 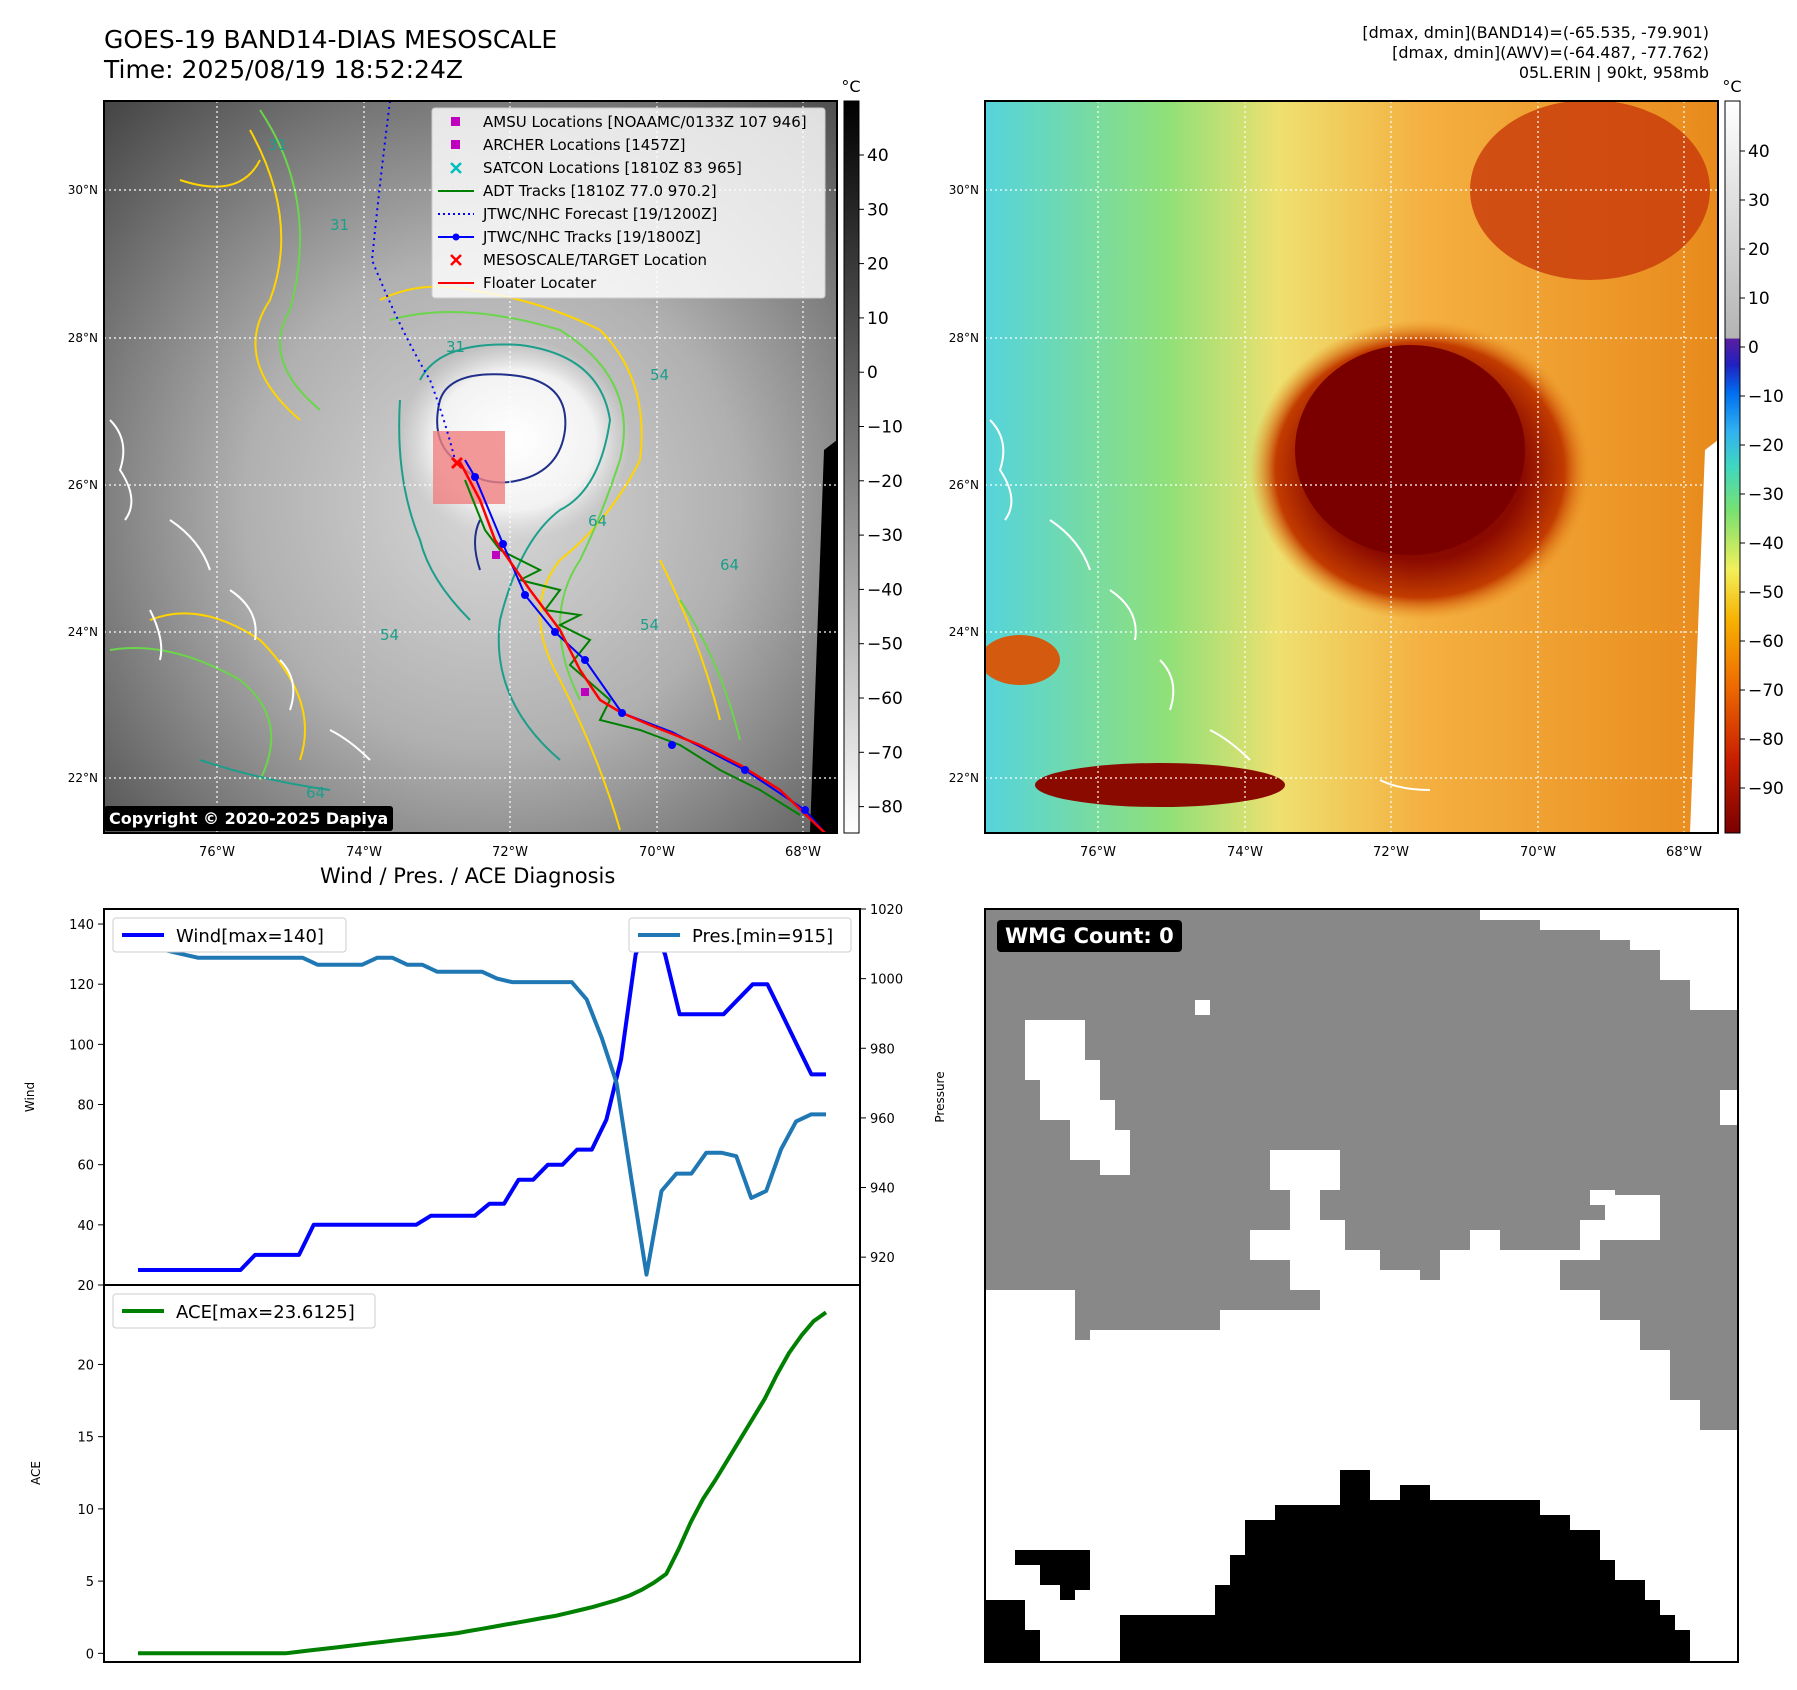 What do you see at coordinates (1535, 32) in the screenshot?
I see `meta-line1: [dmax, dmin](BAND14)=(-65.535, -79.901)` at bounding box center [1535, 32].